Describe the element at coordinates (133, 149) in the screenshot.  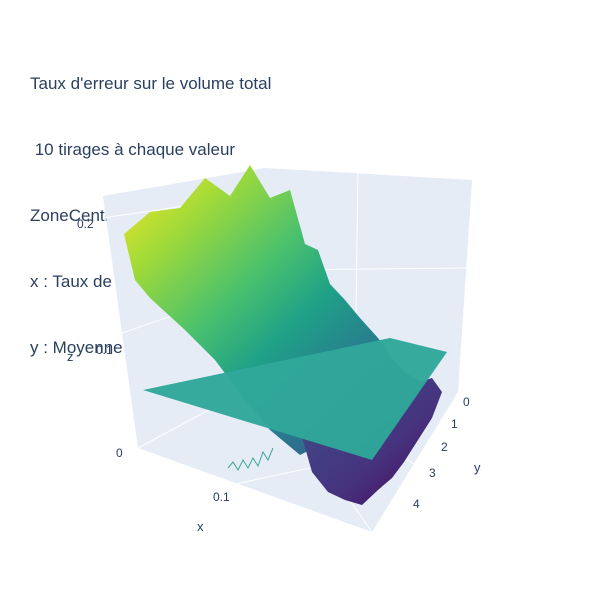
I see `title-line-2: 10 tirages à chaque valeur` at that location.